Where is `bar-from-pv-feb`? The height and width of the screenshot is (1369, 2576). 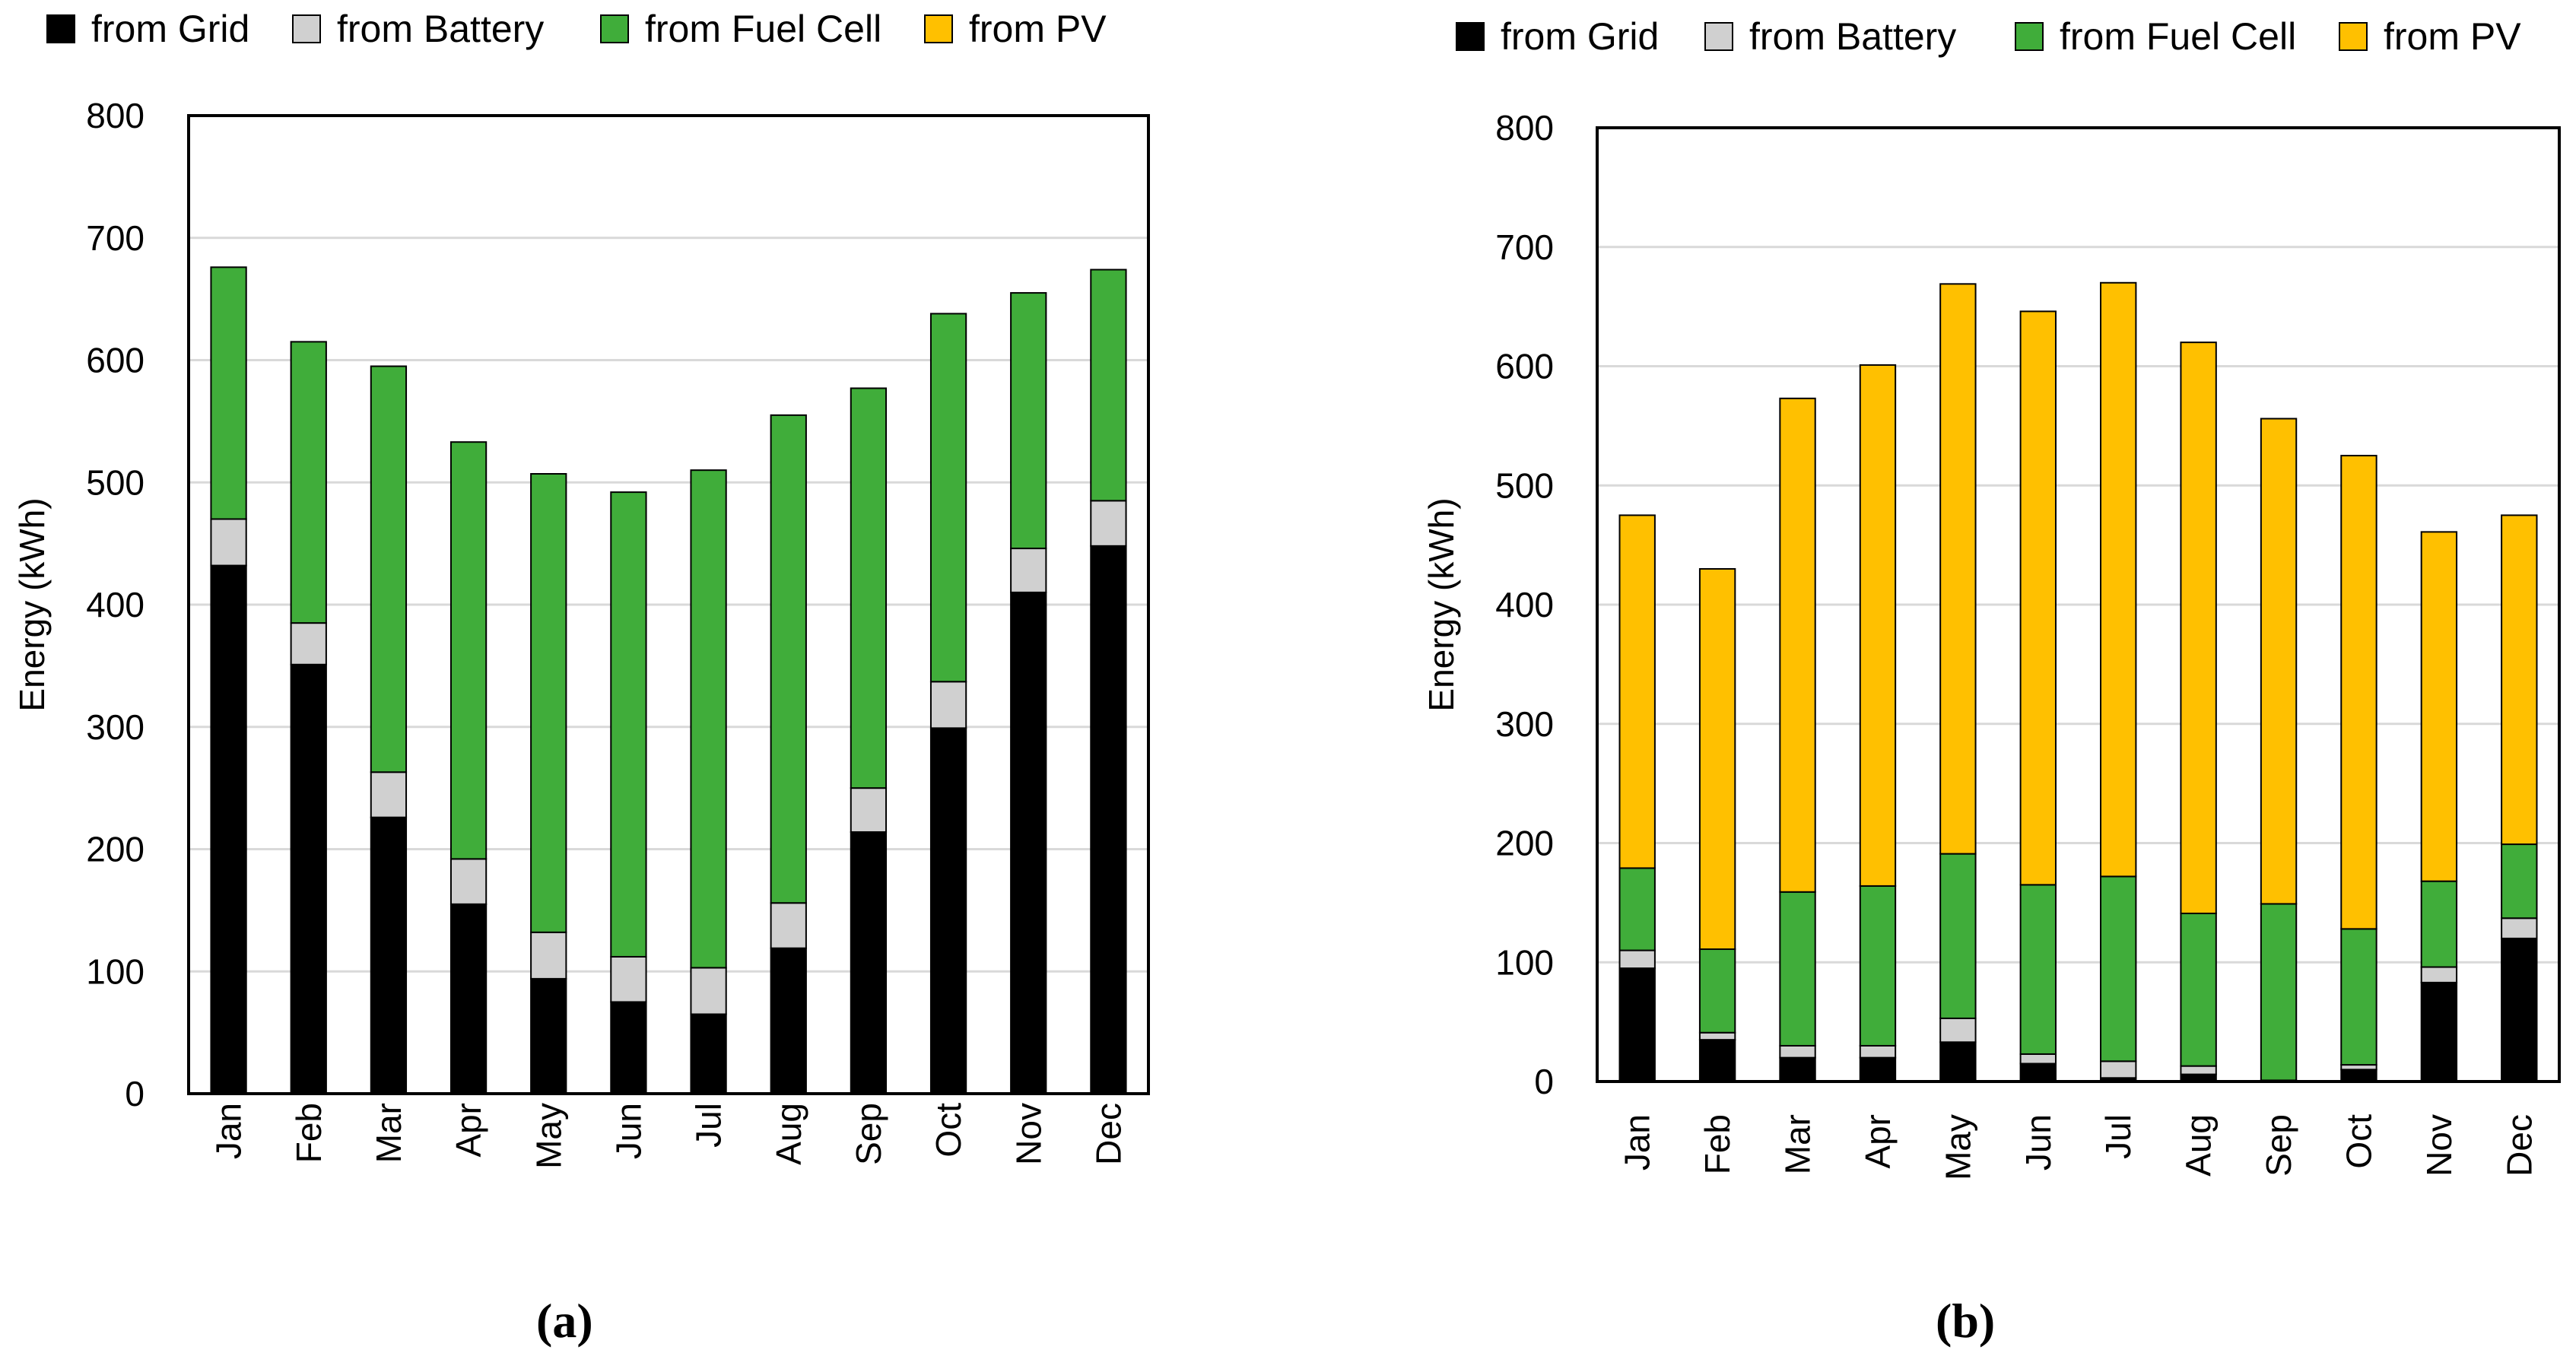
bar-from-pv-feb is located at coordinates (1717, 759).